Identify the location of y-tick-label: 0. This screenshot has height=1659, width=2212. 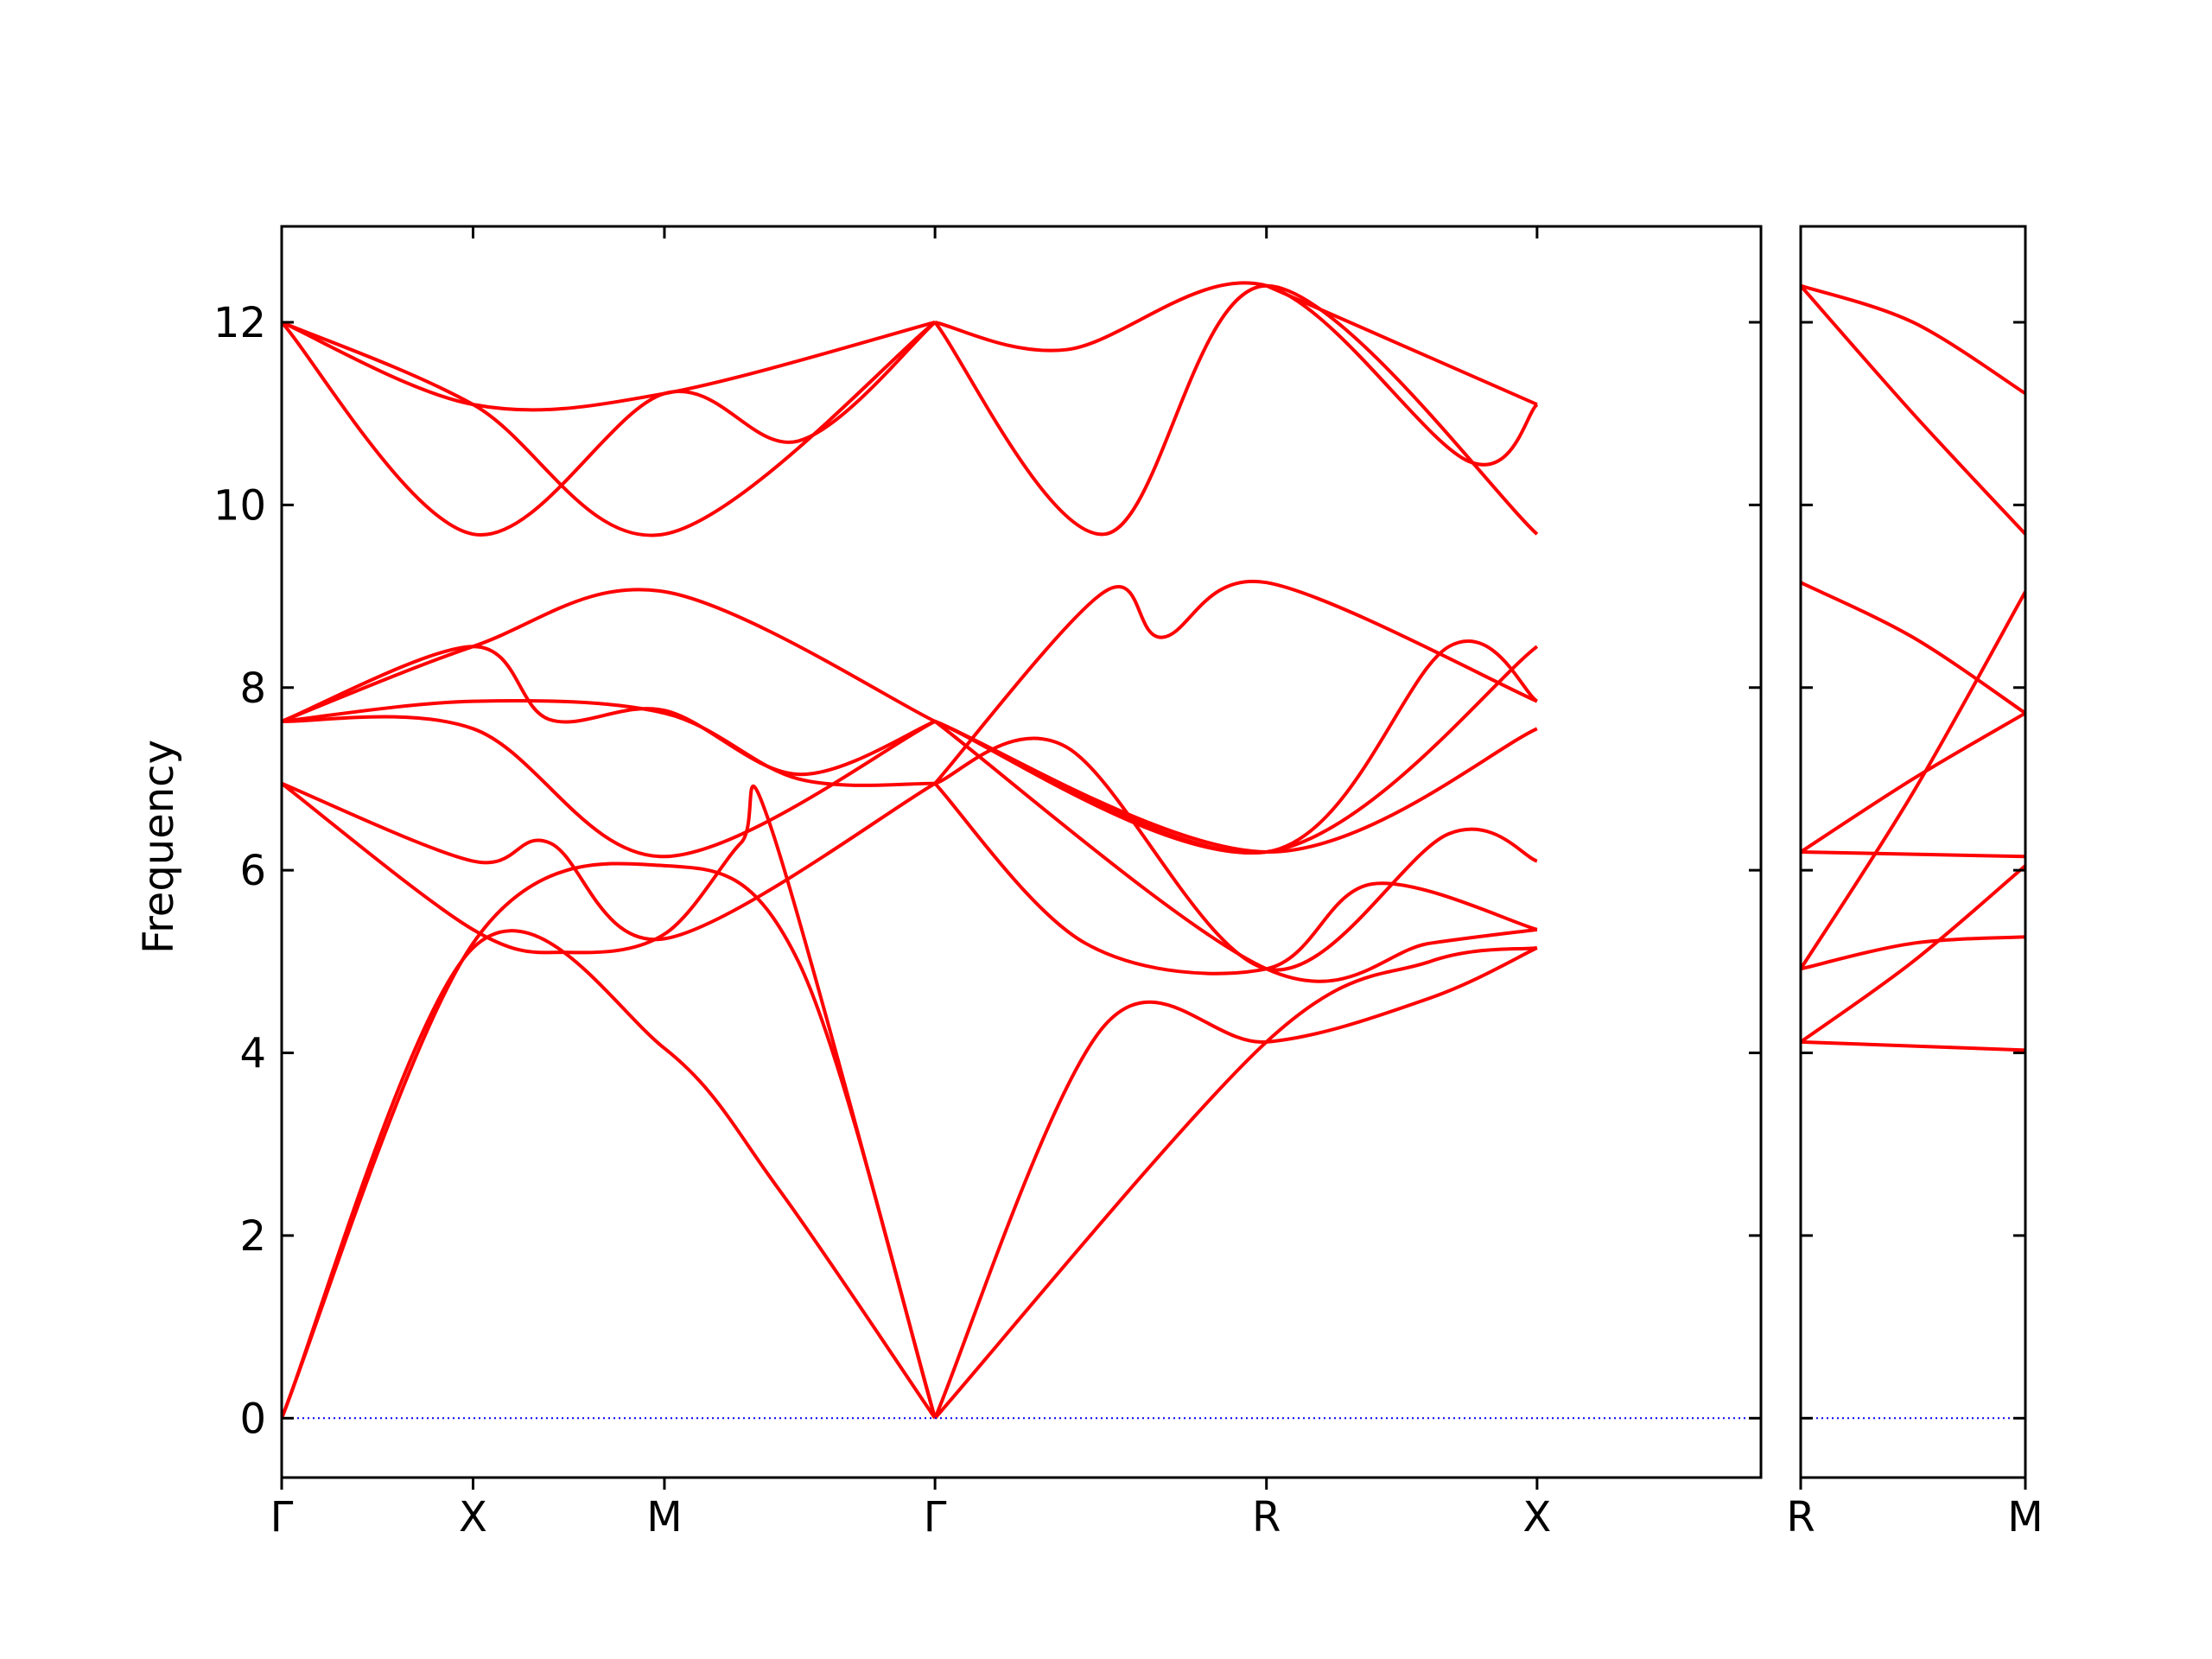
(252, 1419).